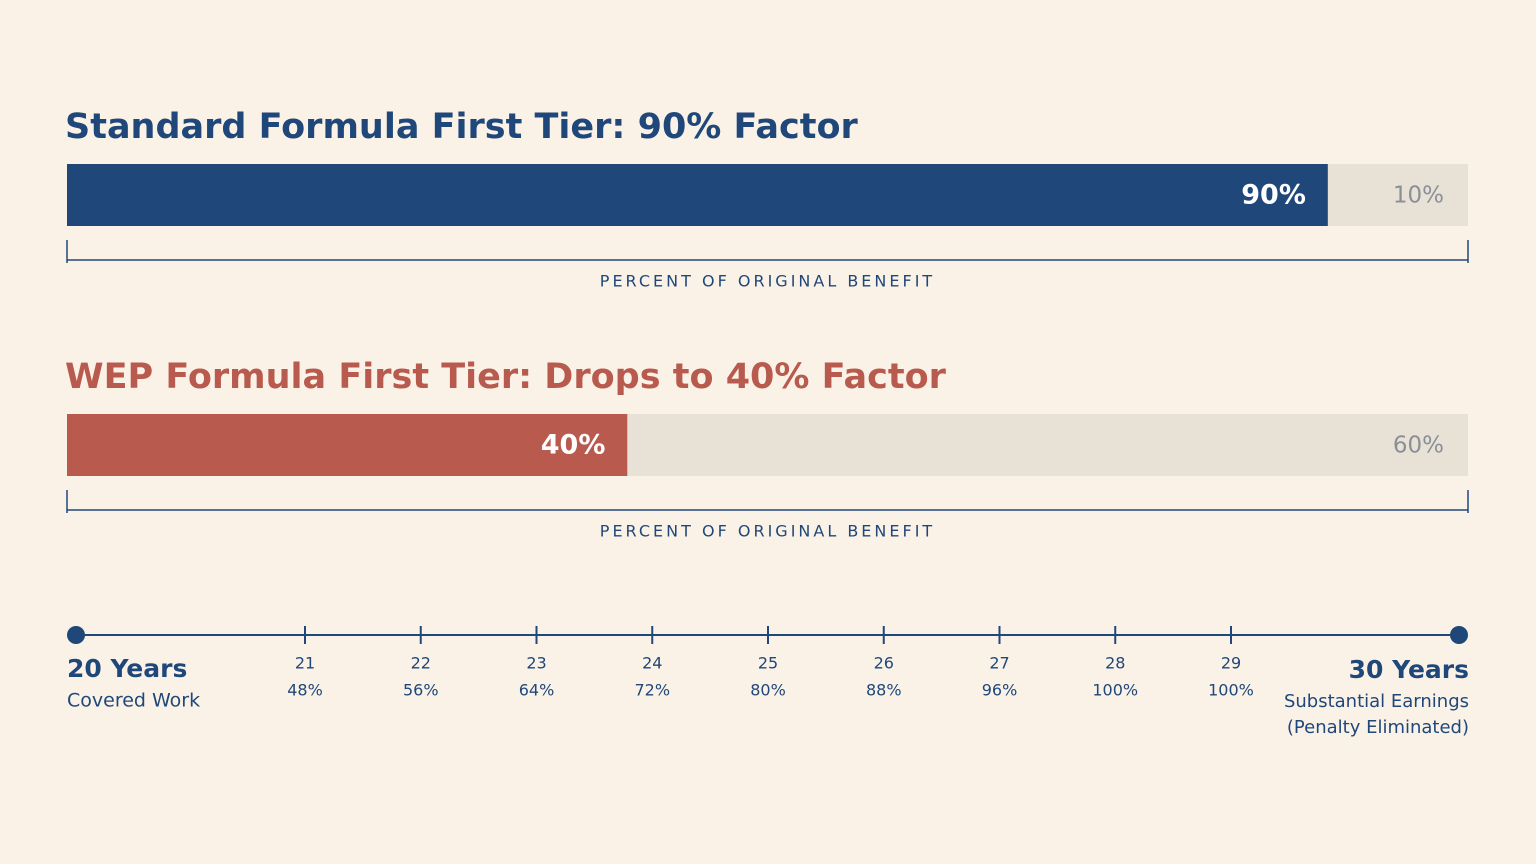 This screenshot has height=864, width=1536. What do you see at coordinates (462, 127) in the screenshot?
I see `chart-title: Standard Formula First Tier: 90% Factor` at bounding box center [462, 127].